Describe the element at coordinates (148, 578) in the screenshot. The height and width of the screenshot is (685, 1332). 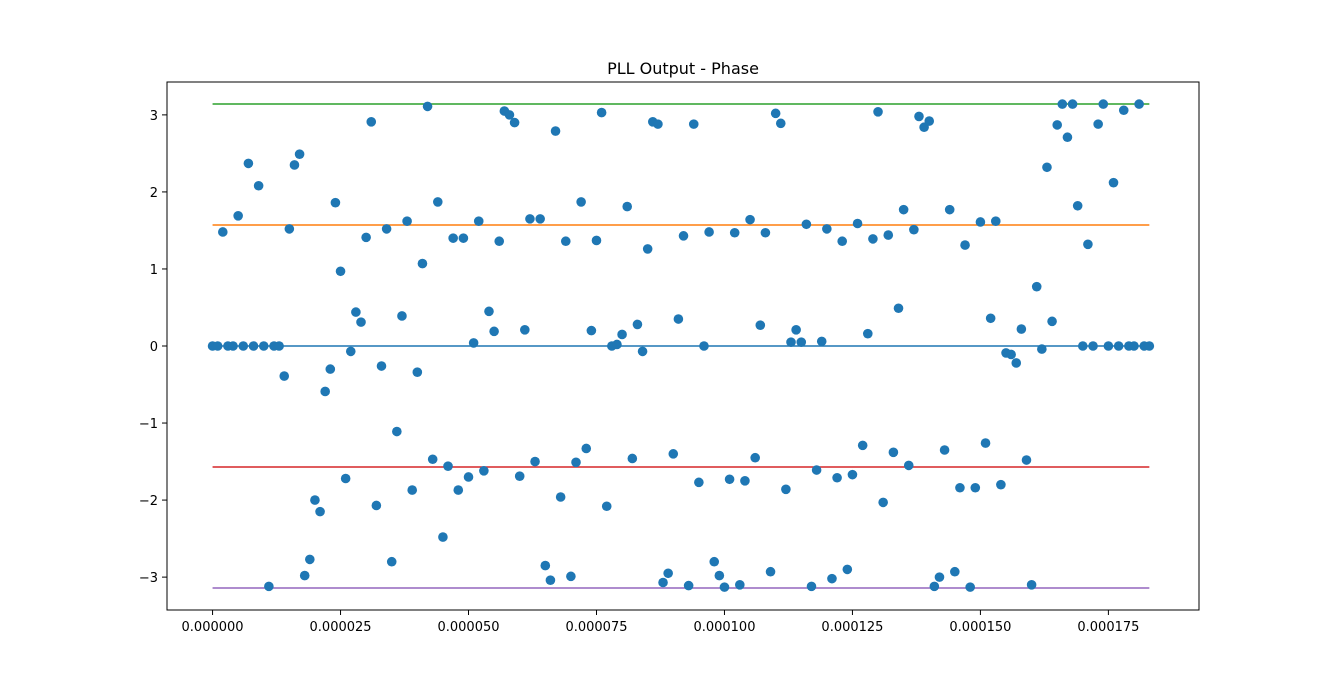
I see `y-tick-label: −3` at that location.